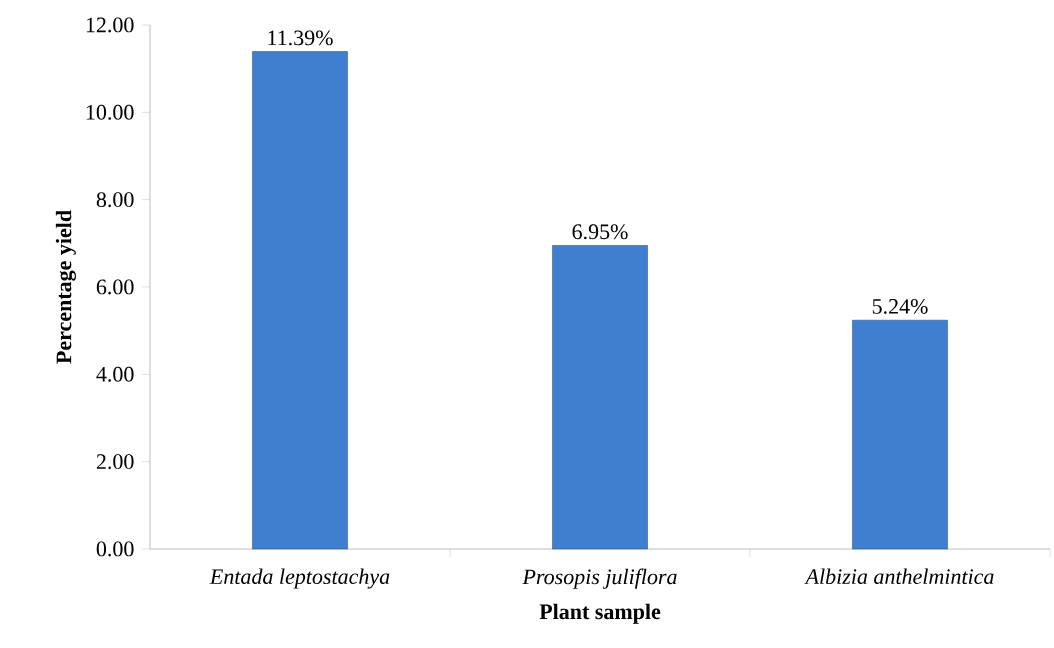 Image resolution: width=1054 pixels, height=648 pixels. I want to click on y-tick-label: 8.00, so click(115, 200).